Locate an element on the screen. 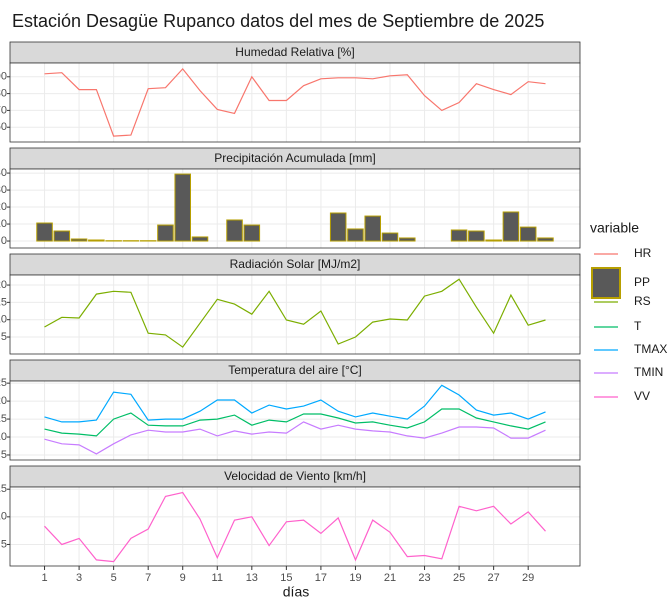 The width and height of the screenshot is (668, 599). x-tick-label: 29 is located at coordinates (528, 578).